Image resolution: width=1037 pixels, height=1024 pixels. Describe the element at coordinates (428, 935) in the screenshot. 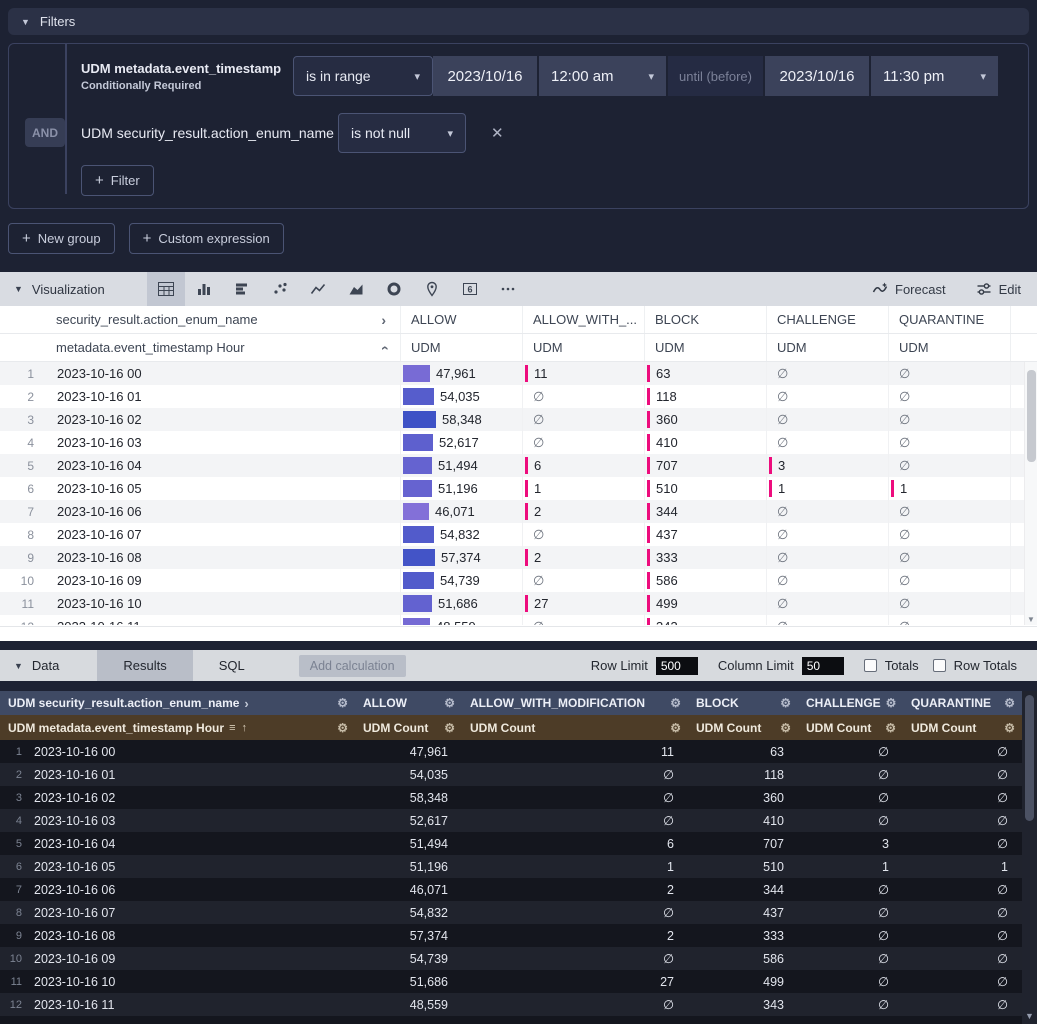

I see `measure-cell: 57,374` at that location.